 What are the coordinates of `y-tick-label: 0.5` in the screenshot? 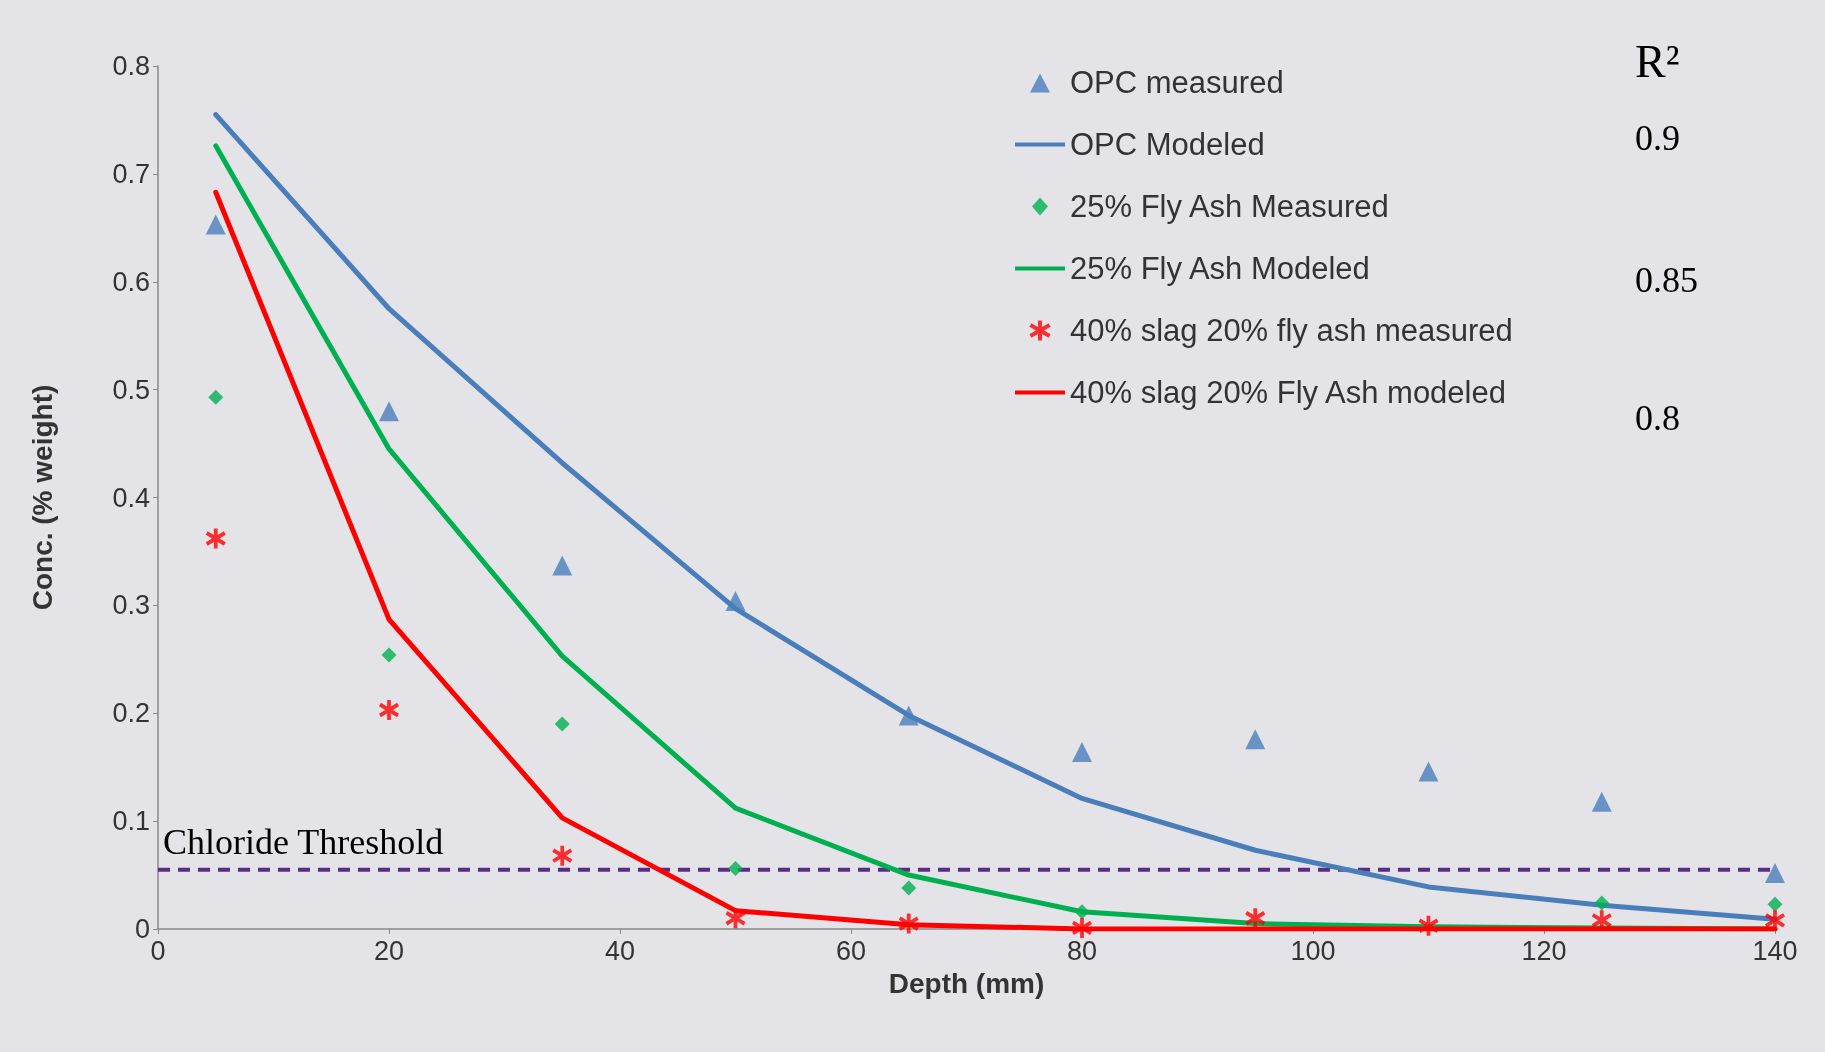 It's located at (131, 389).